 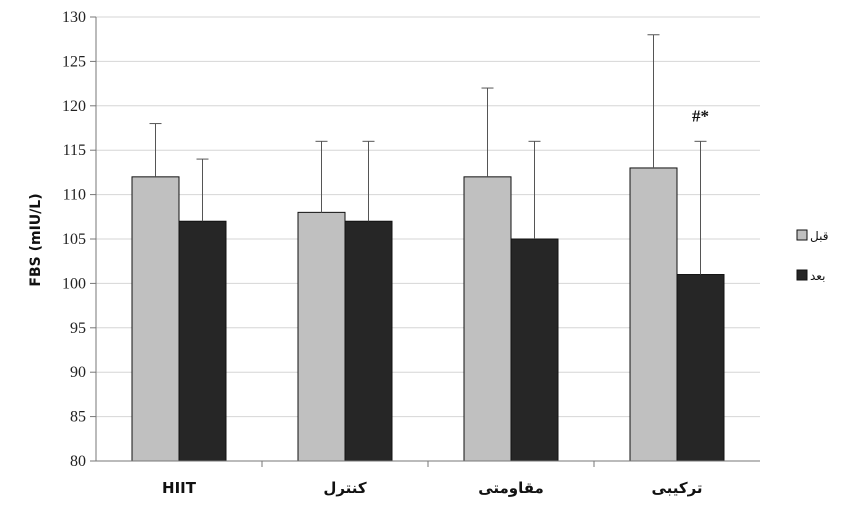 I want to click on x-axis-categories: HIIT کنترل مقاومتی ترکیبی, so click(x=432, y=488).